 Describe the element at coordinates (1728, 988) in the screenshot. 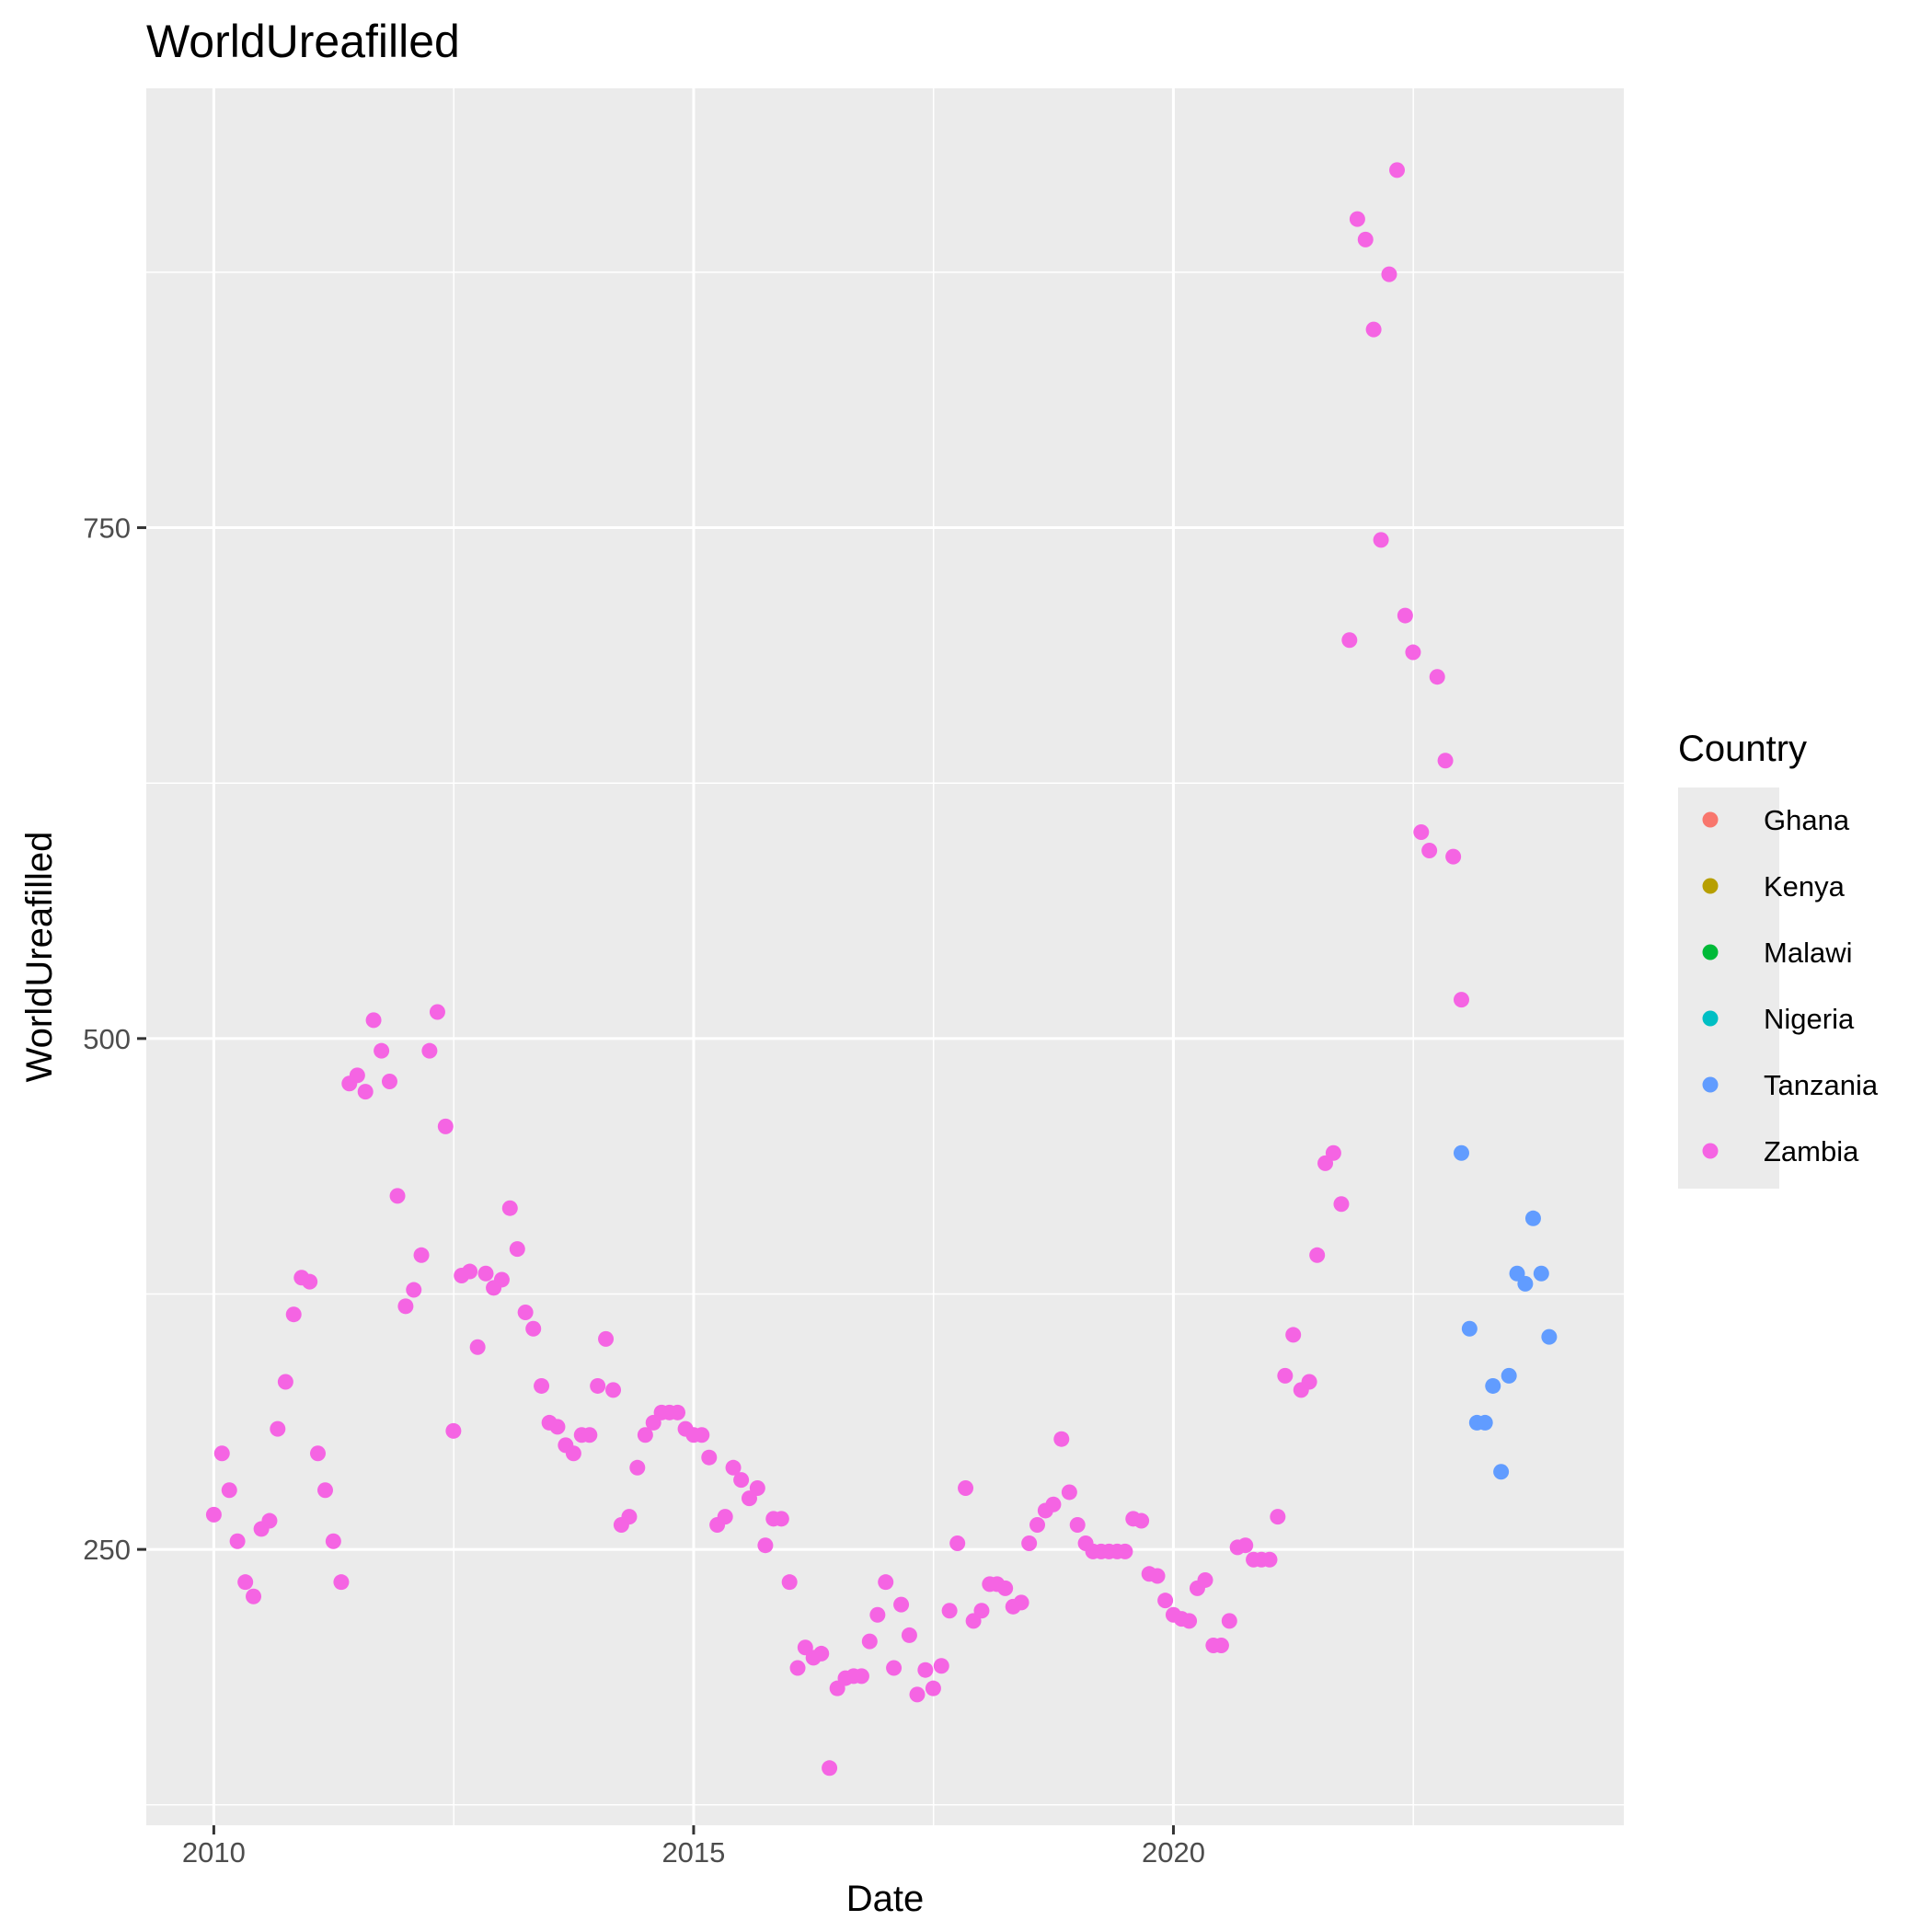

I see `legend-key-background` at that location.